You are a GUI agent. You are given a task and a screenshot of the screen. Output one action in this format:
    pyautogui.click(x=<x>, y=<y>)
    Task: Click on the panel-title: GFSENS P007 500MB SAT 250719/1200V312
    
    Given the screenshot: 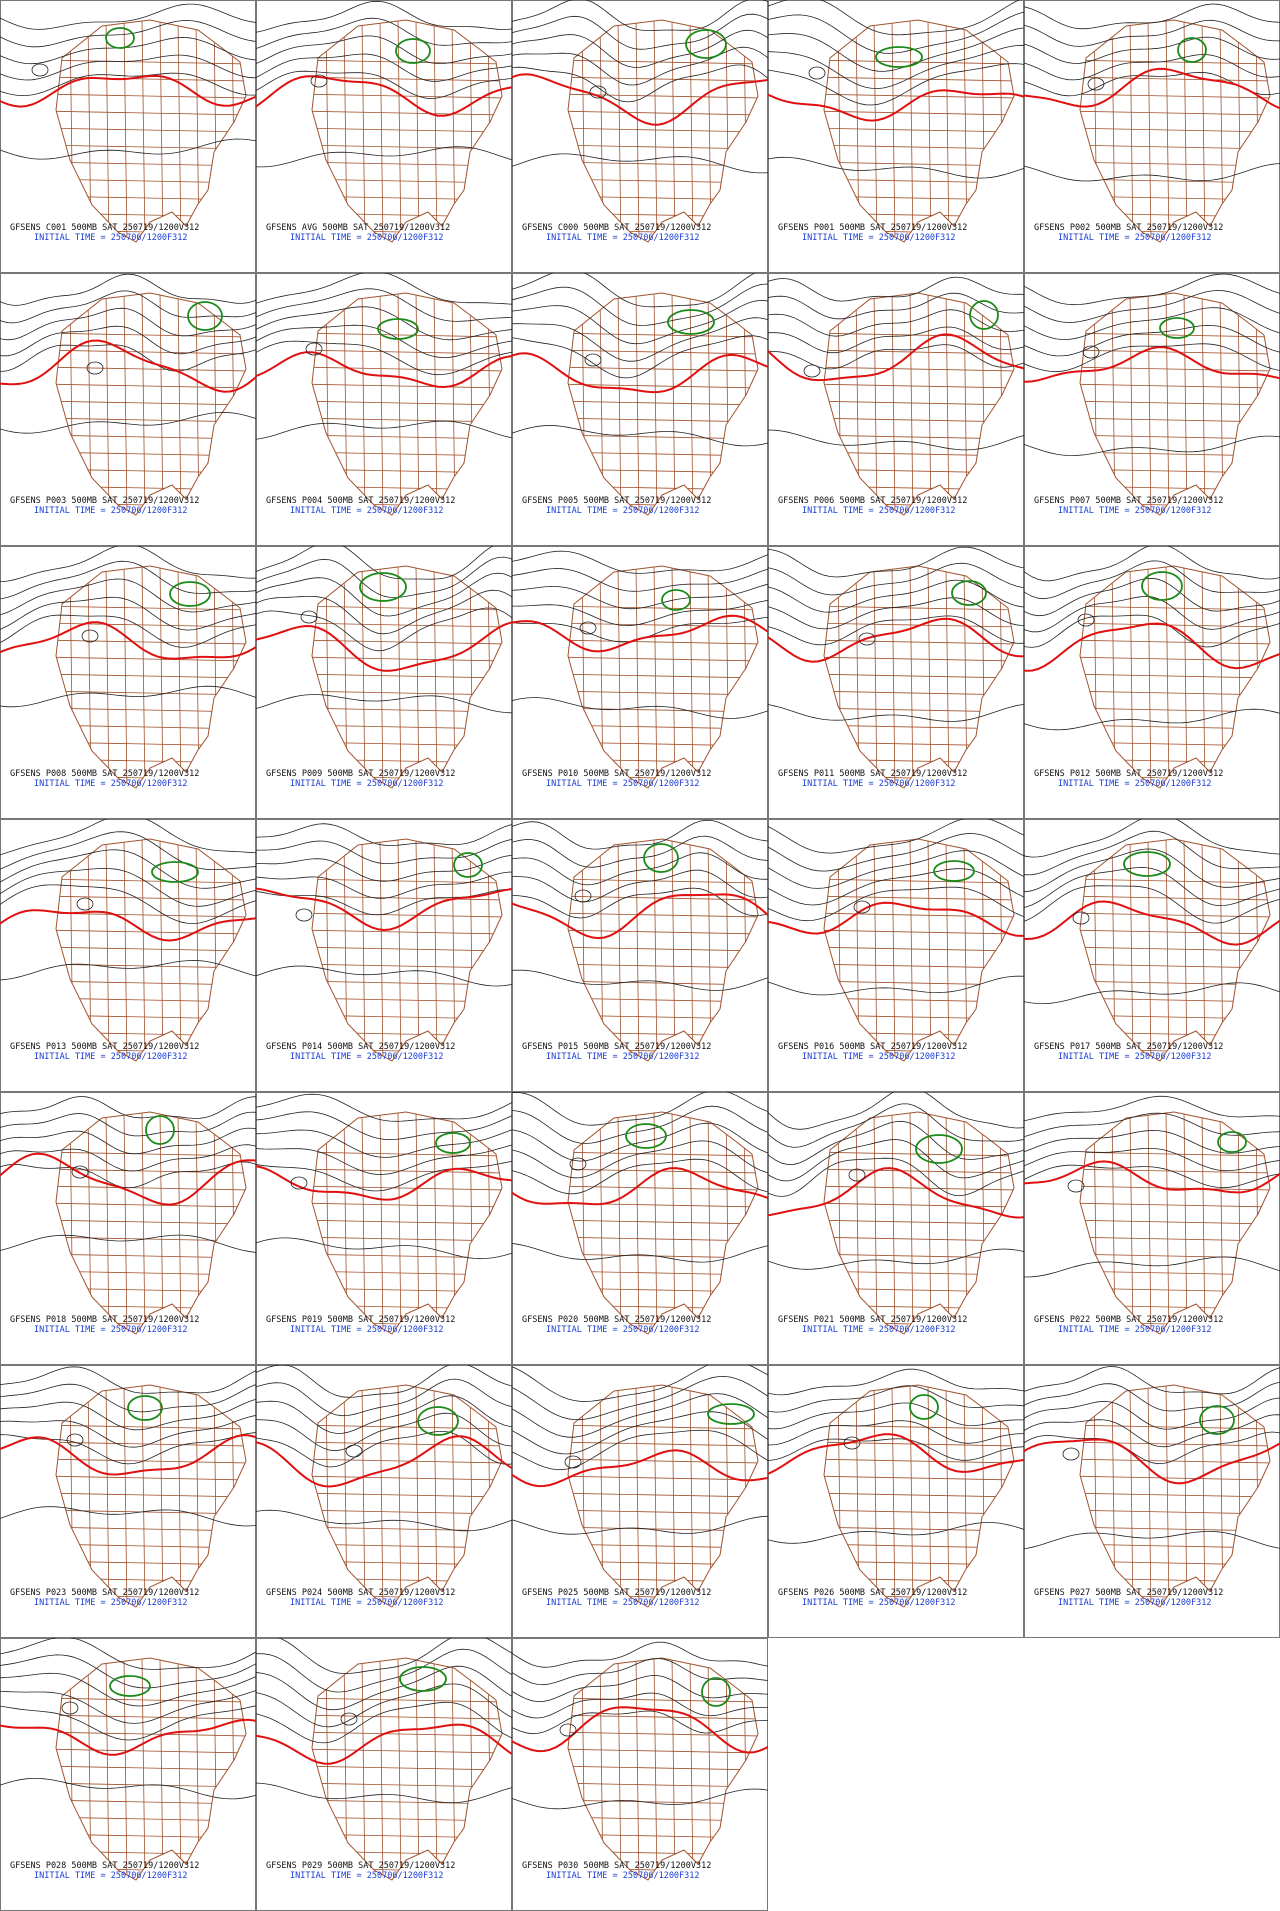 What is the action you would take?
    pyautogui.click(x=1128, y=501)
    